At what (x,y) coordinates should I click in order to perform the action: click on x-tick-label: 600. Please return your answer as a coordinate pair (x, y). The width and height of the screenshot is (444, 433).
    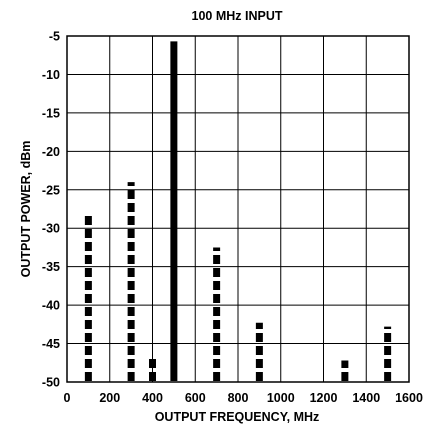
    Looking at the image, I should click on (195, 398).